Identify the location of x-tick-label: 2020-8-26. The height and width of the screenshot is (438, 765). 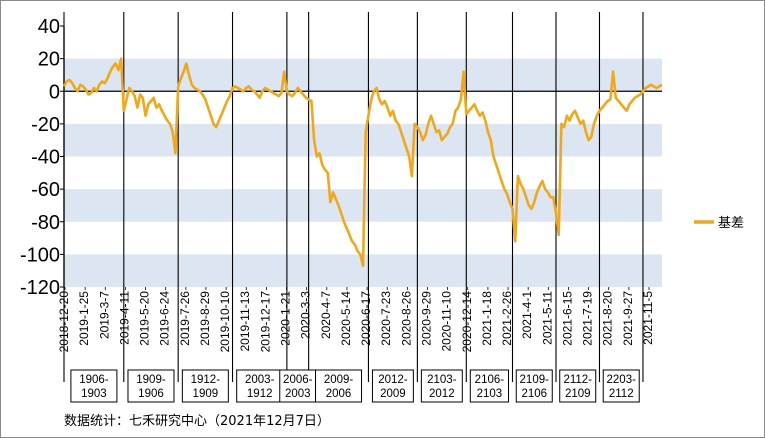
(406, 318).